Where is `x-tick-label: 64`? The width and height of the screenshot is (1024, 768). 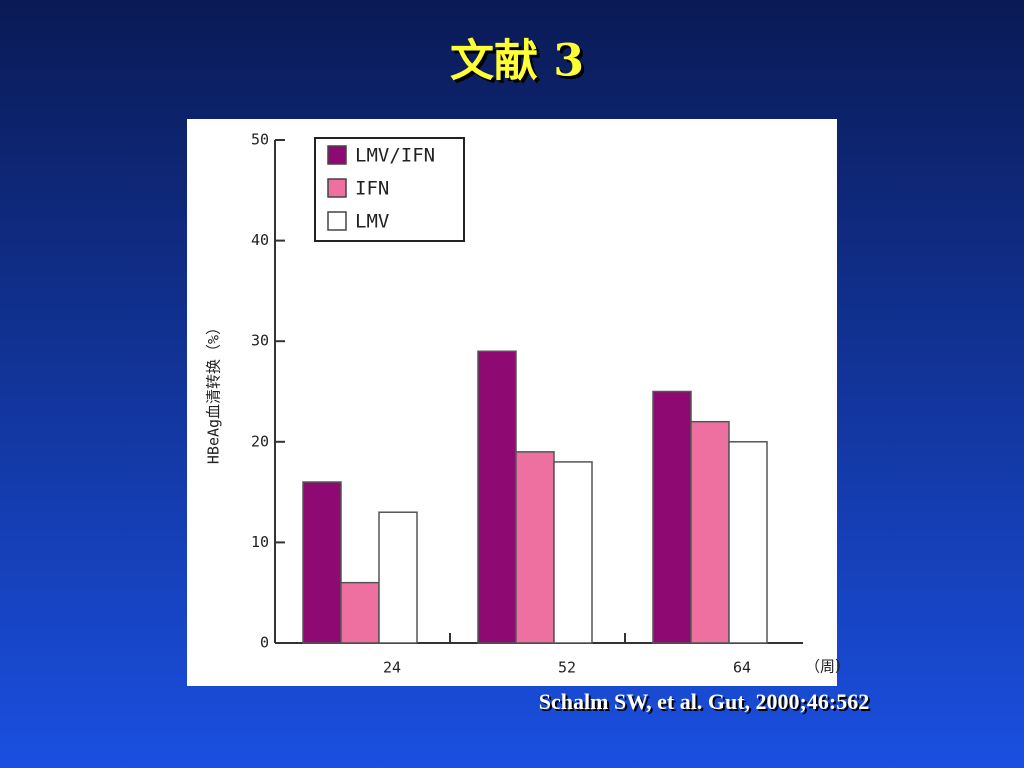 x-tick-label: 64 is located at coordinates (742, 668).